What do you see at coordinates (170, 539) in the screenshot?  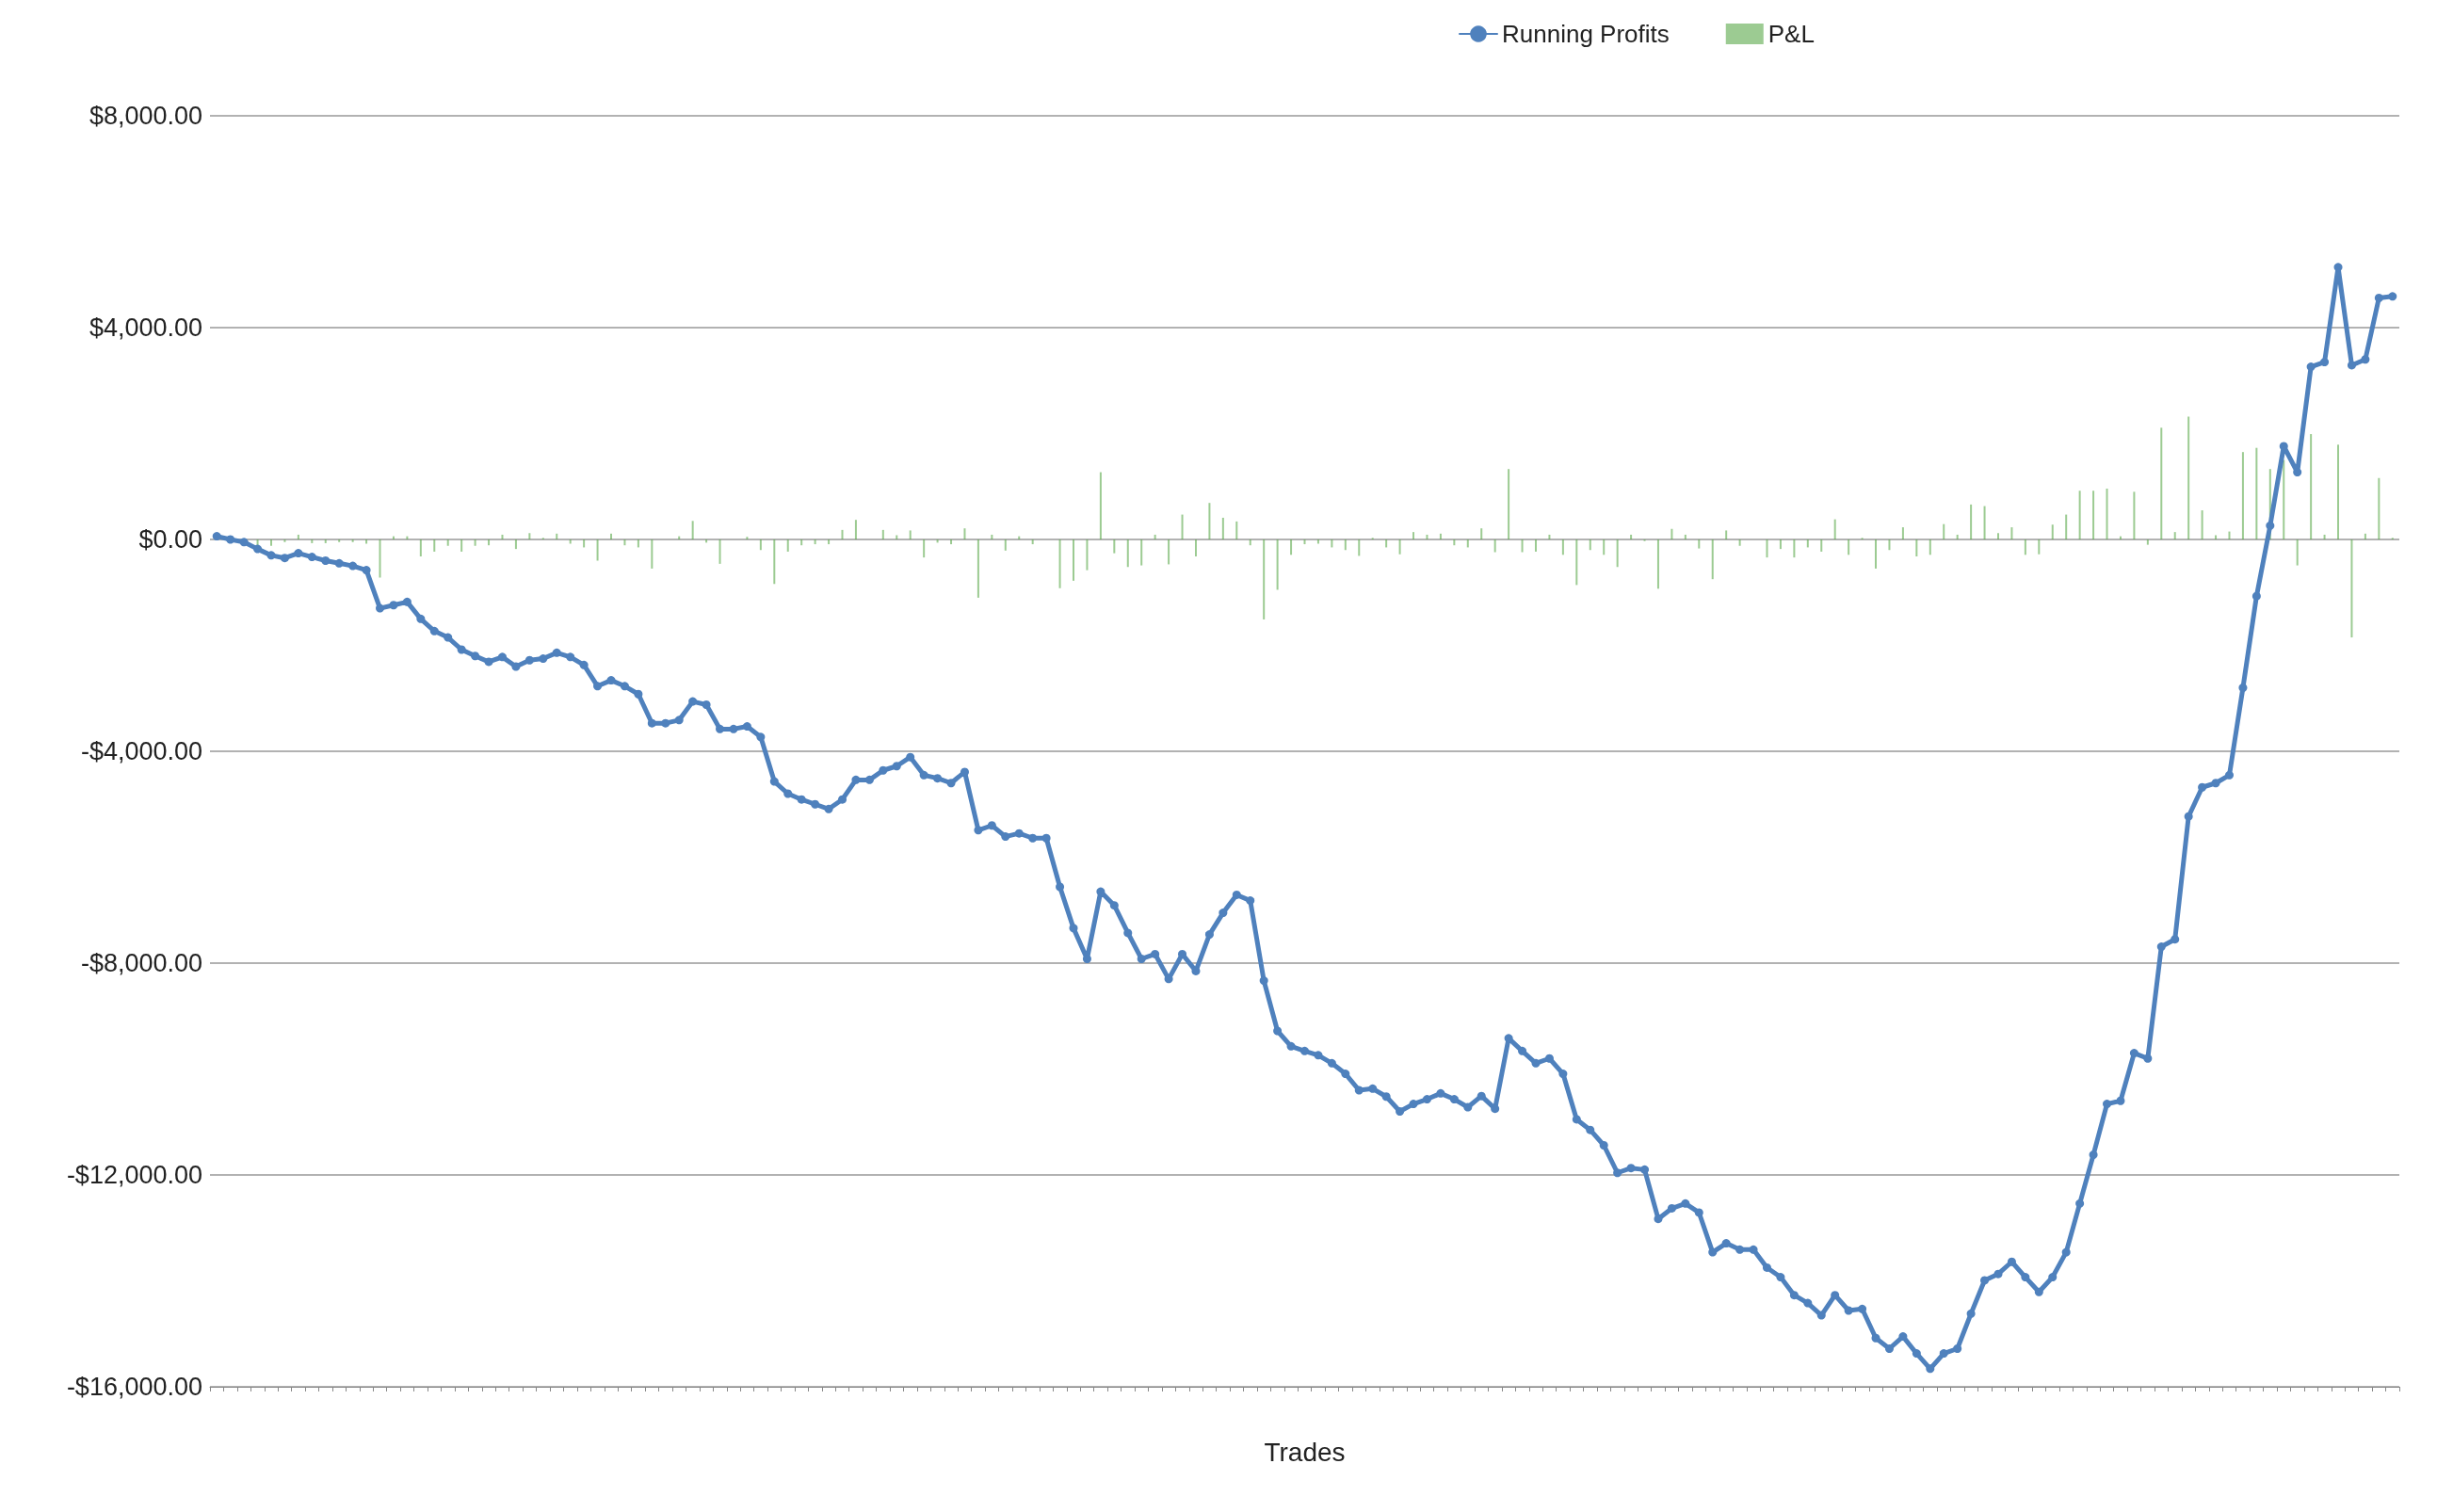 I see `y-tick-label: $0.00` at bounding box center [170, 539].